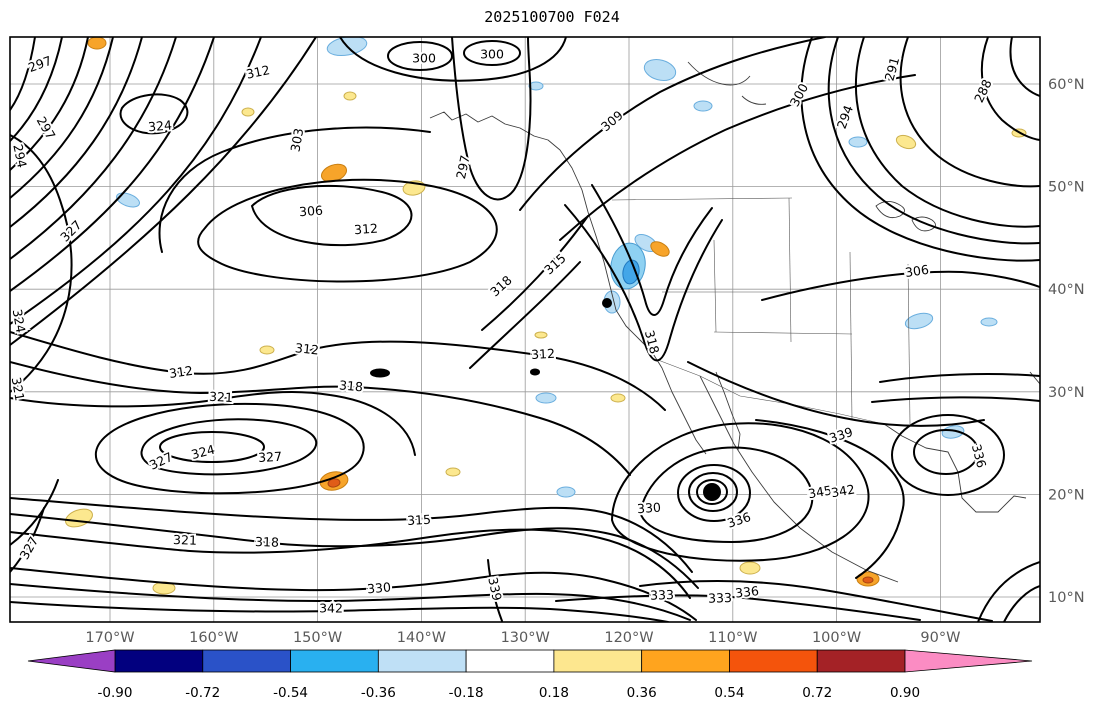 This screenshot has width=1105, height=712. What do you see at coordinates (317, 638) in the screenshot?
I see `x-tick-label: 150°W` at bounding box center [317, 638].